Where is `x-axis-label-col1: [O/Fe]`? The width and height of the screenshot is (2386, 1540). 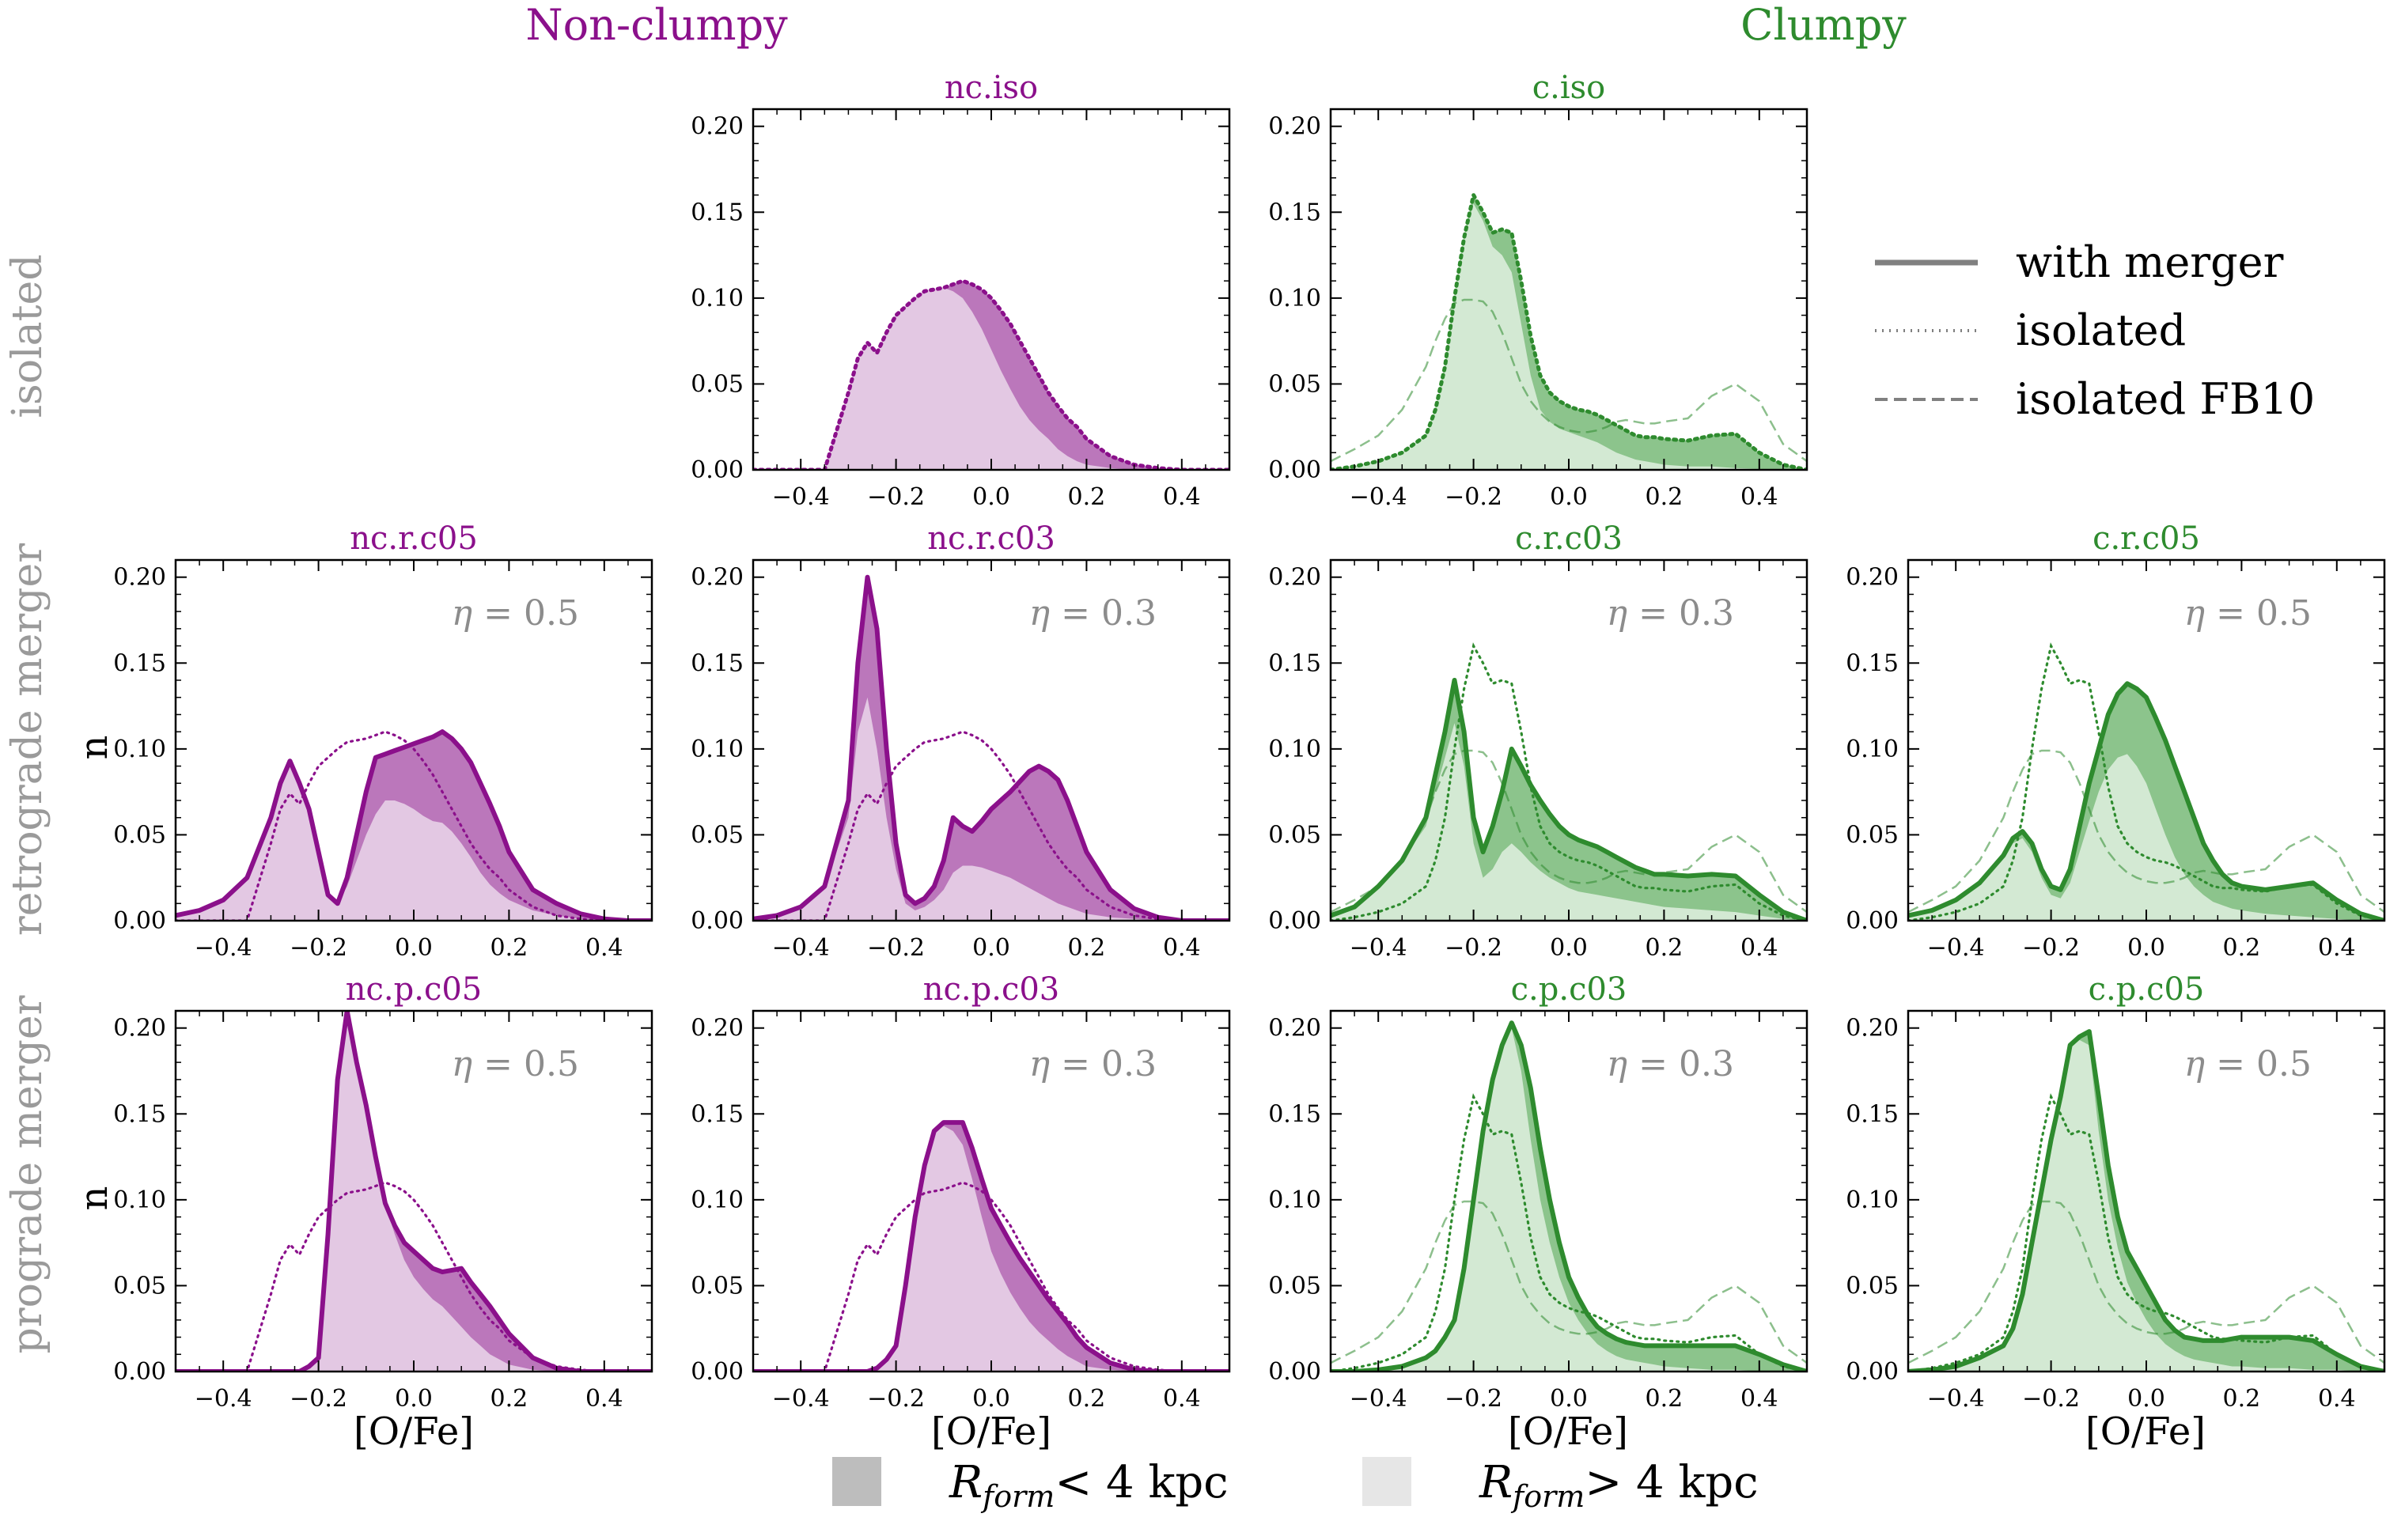 x-axis-label-col1: [O/Fe] is located at coordinates (991, 1431).